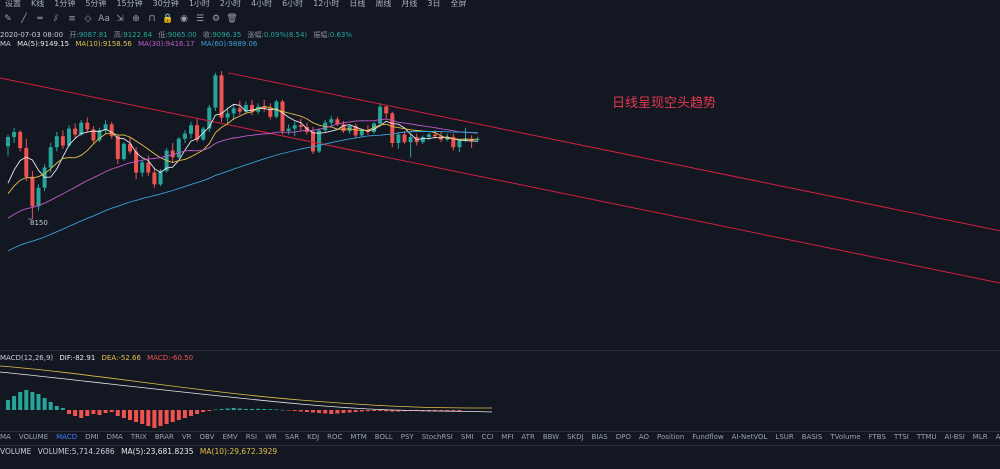 The image size is (1000, 469). I want to click on toolbar-item: 1分钟, so click(65, 4).